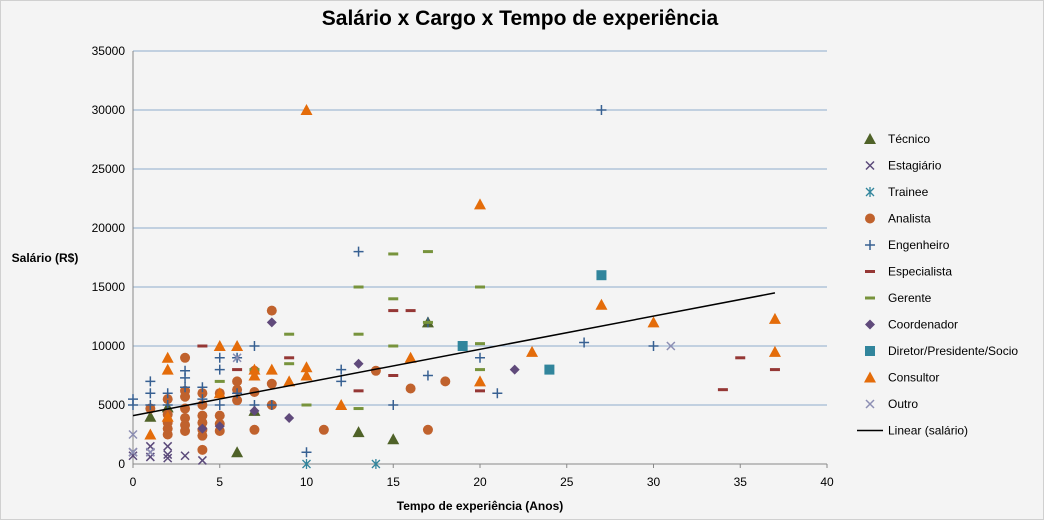 This screenshot has width=1044, height=520. Describe the element at coordinates (480, 482) in the screenshot. I see `x-tick-label: 20` at that location.